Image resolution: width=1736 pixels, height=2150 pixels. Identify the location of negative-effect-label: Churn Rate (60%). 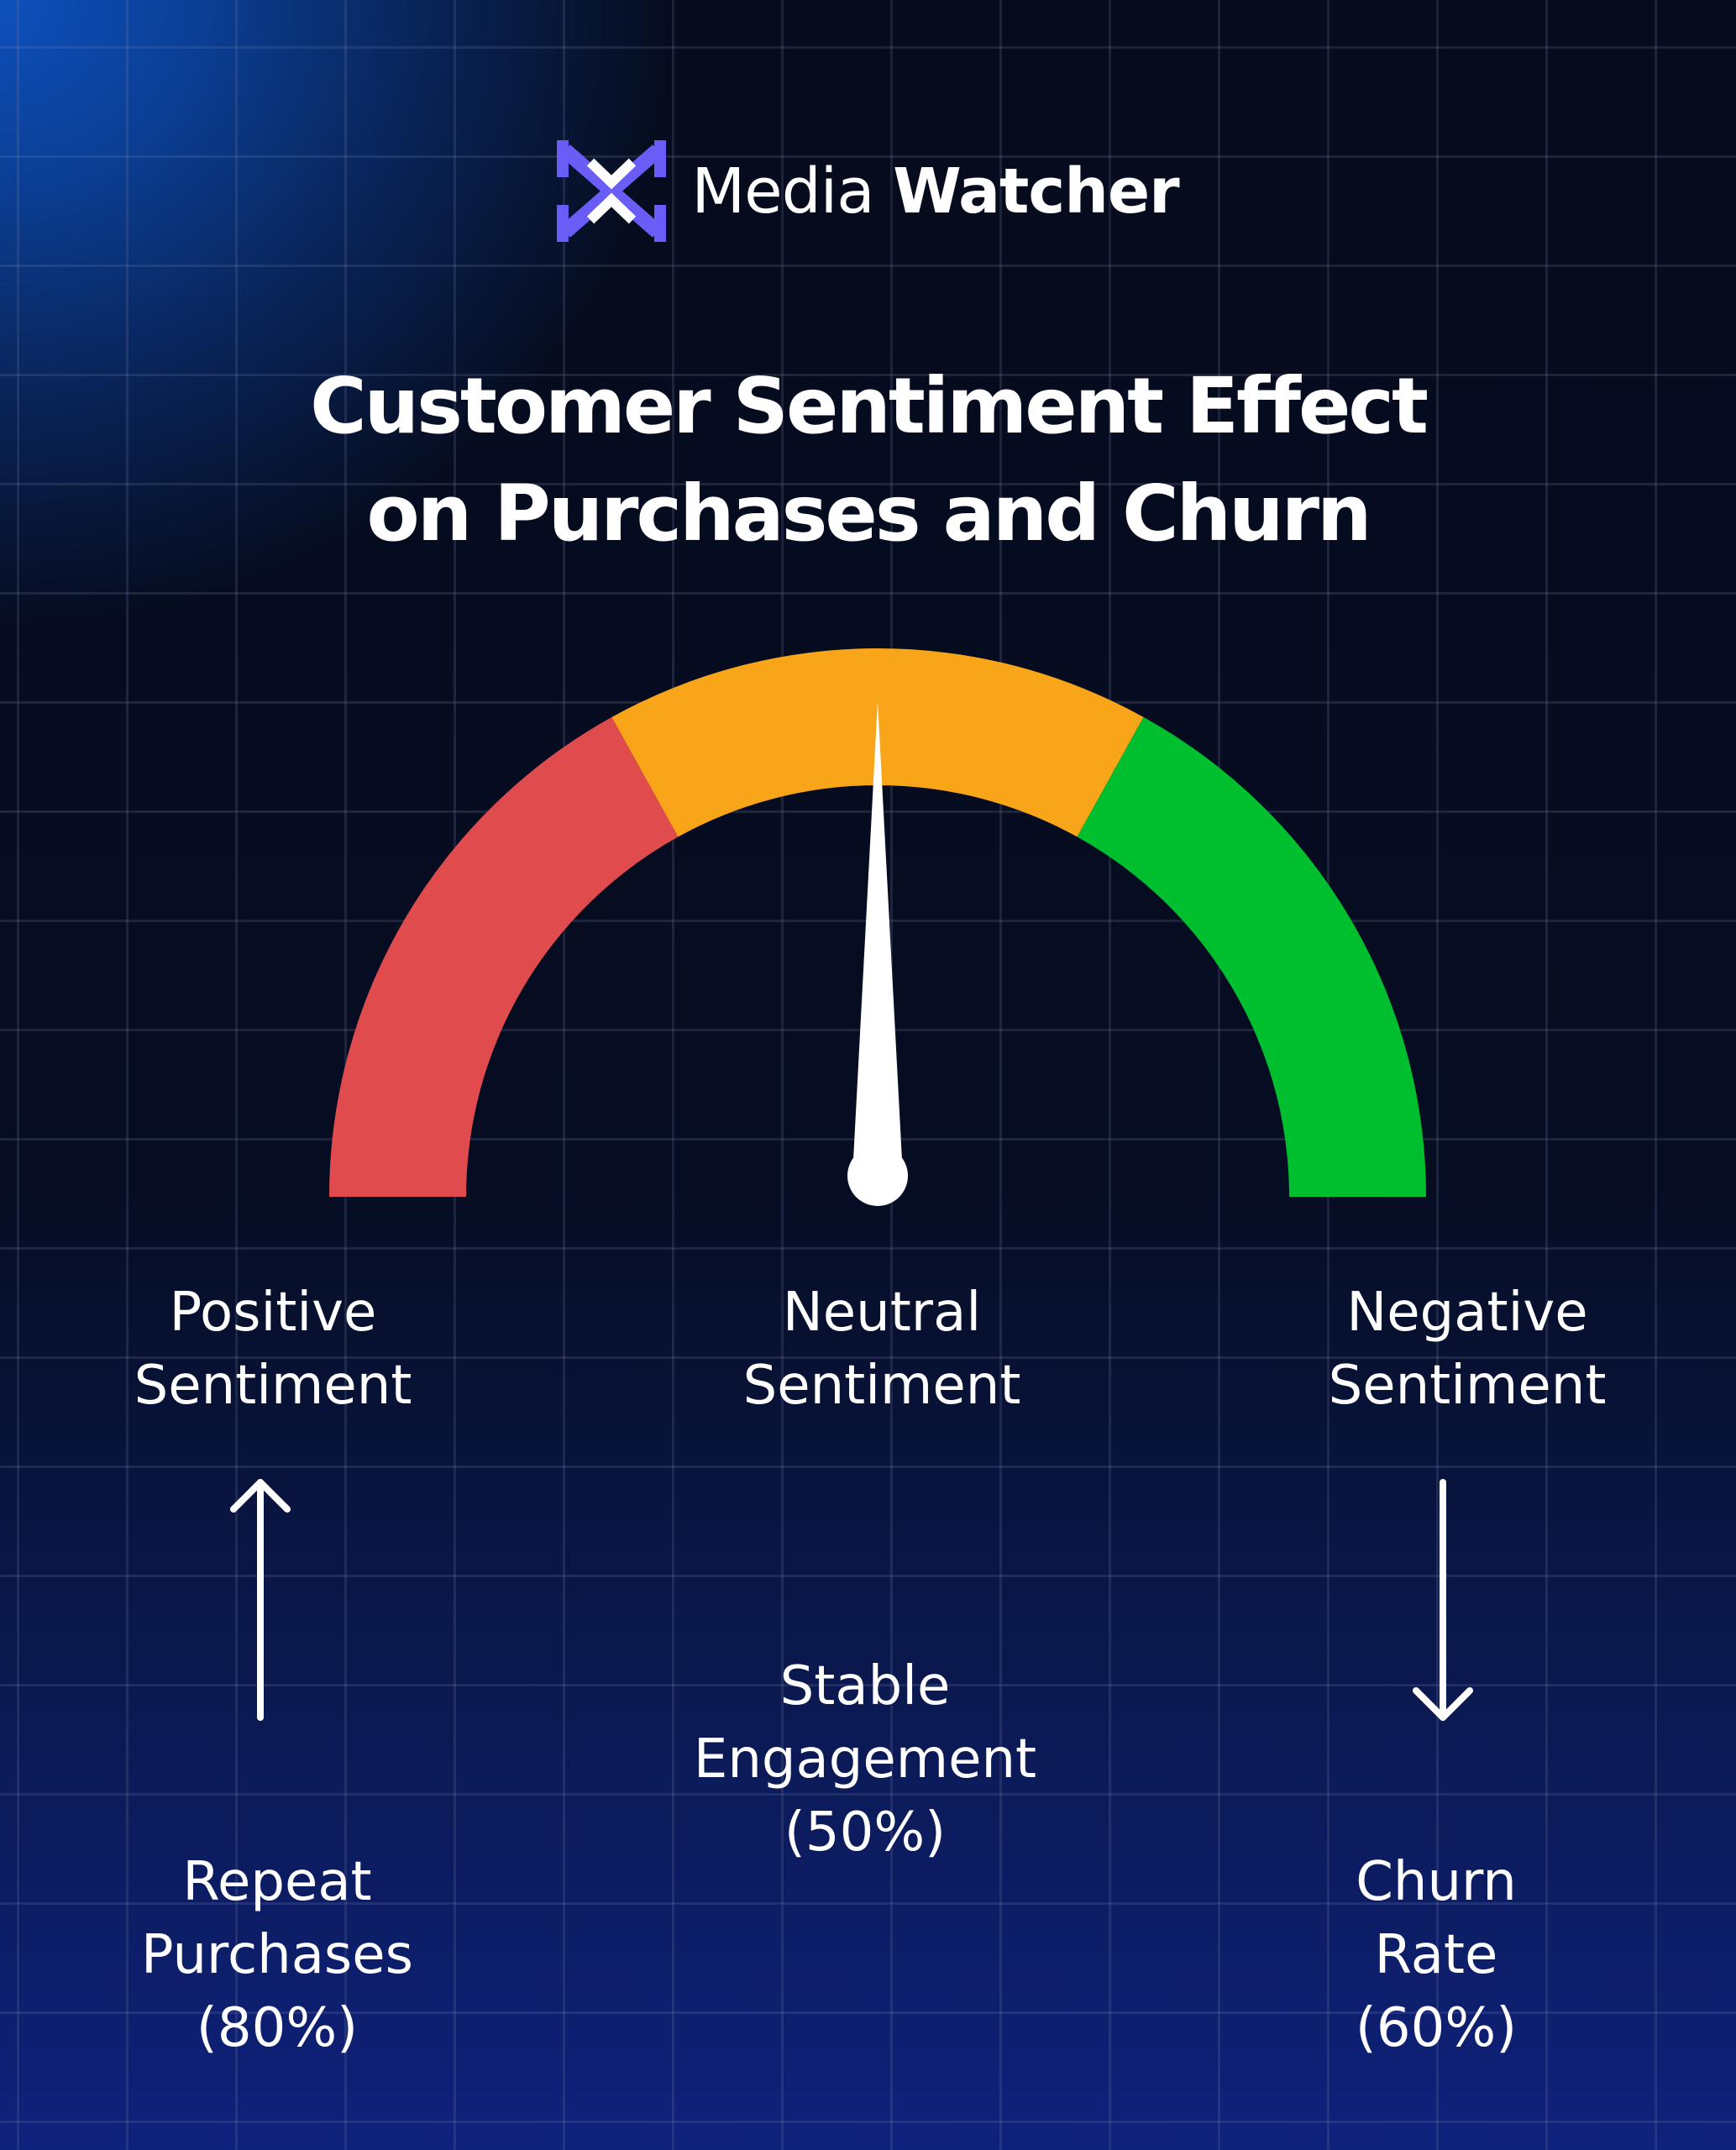
(1436, 1955).